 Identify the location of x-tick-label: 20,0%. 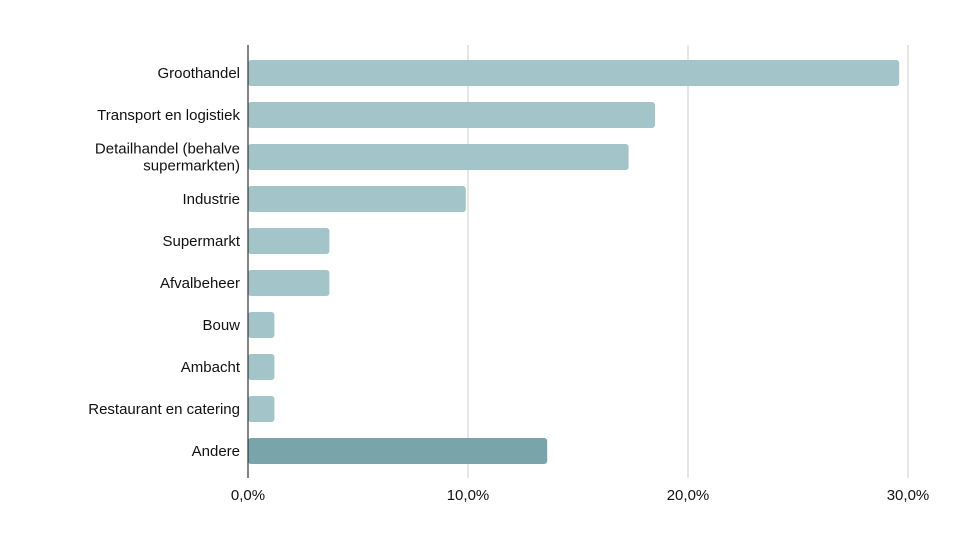
(688, 495).